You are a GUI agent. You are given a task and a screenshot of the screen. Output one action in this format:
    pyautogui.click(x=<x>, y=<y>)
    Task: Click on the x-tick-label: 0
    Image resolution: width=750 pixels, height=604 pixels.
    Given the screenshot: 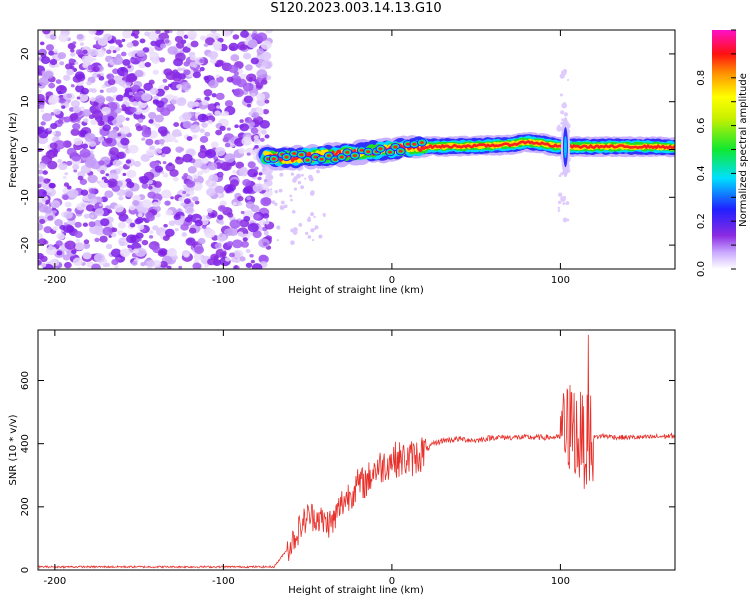 What is the action you would take?
    pyautogui.click(x=392, y=280)
    